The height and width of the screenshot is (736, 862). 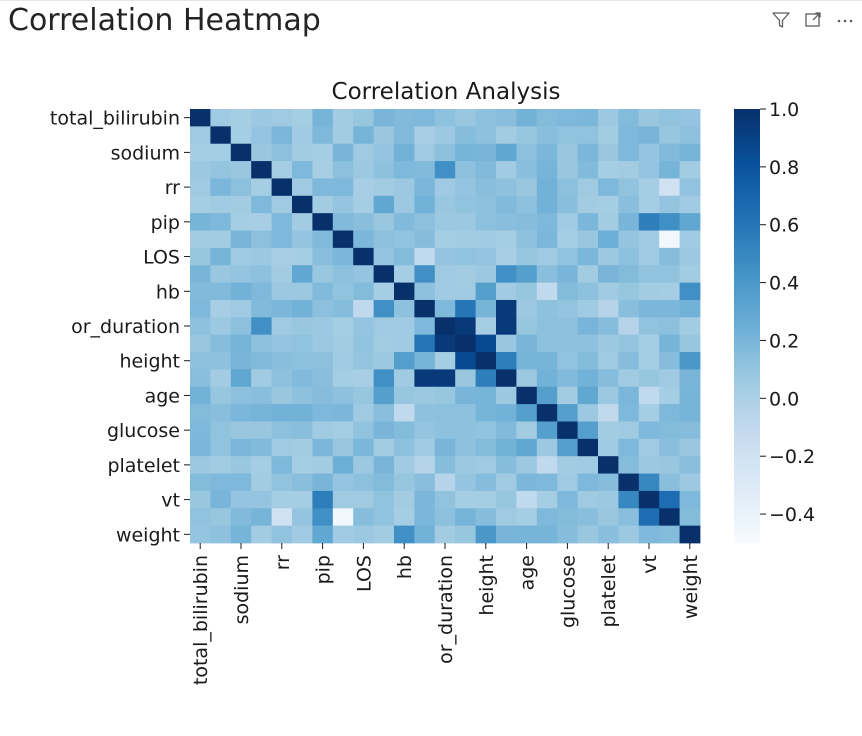 I want to click on y-tick-label: hb, so click(x=168, y=292).